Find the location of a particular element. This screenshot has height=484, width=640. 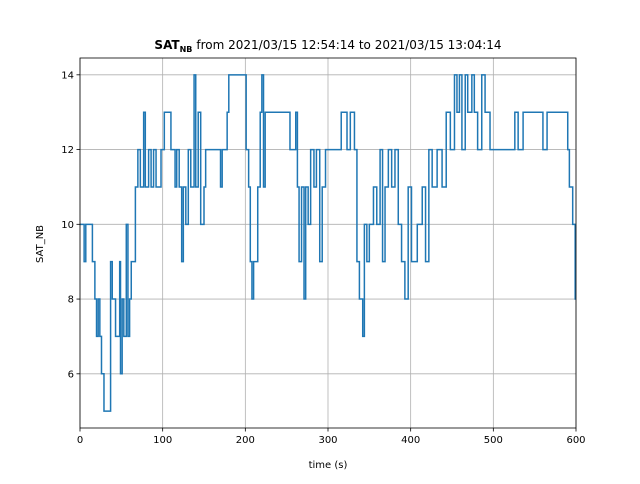

x-tick-label: 0 is located at coordinates (80, 440).